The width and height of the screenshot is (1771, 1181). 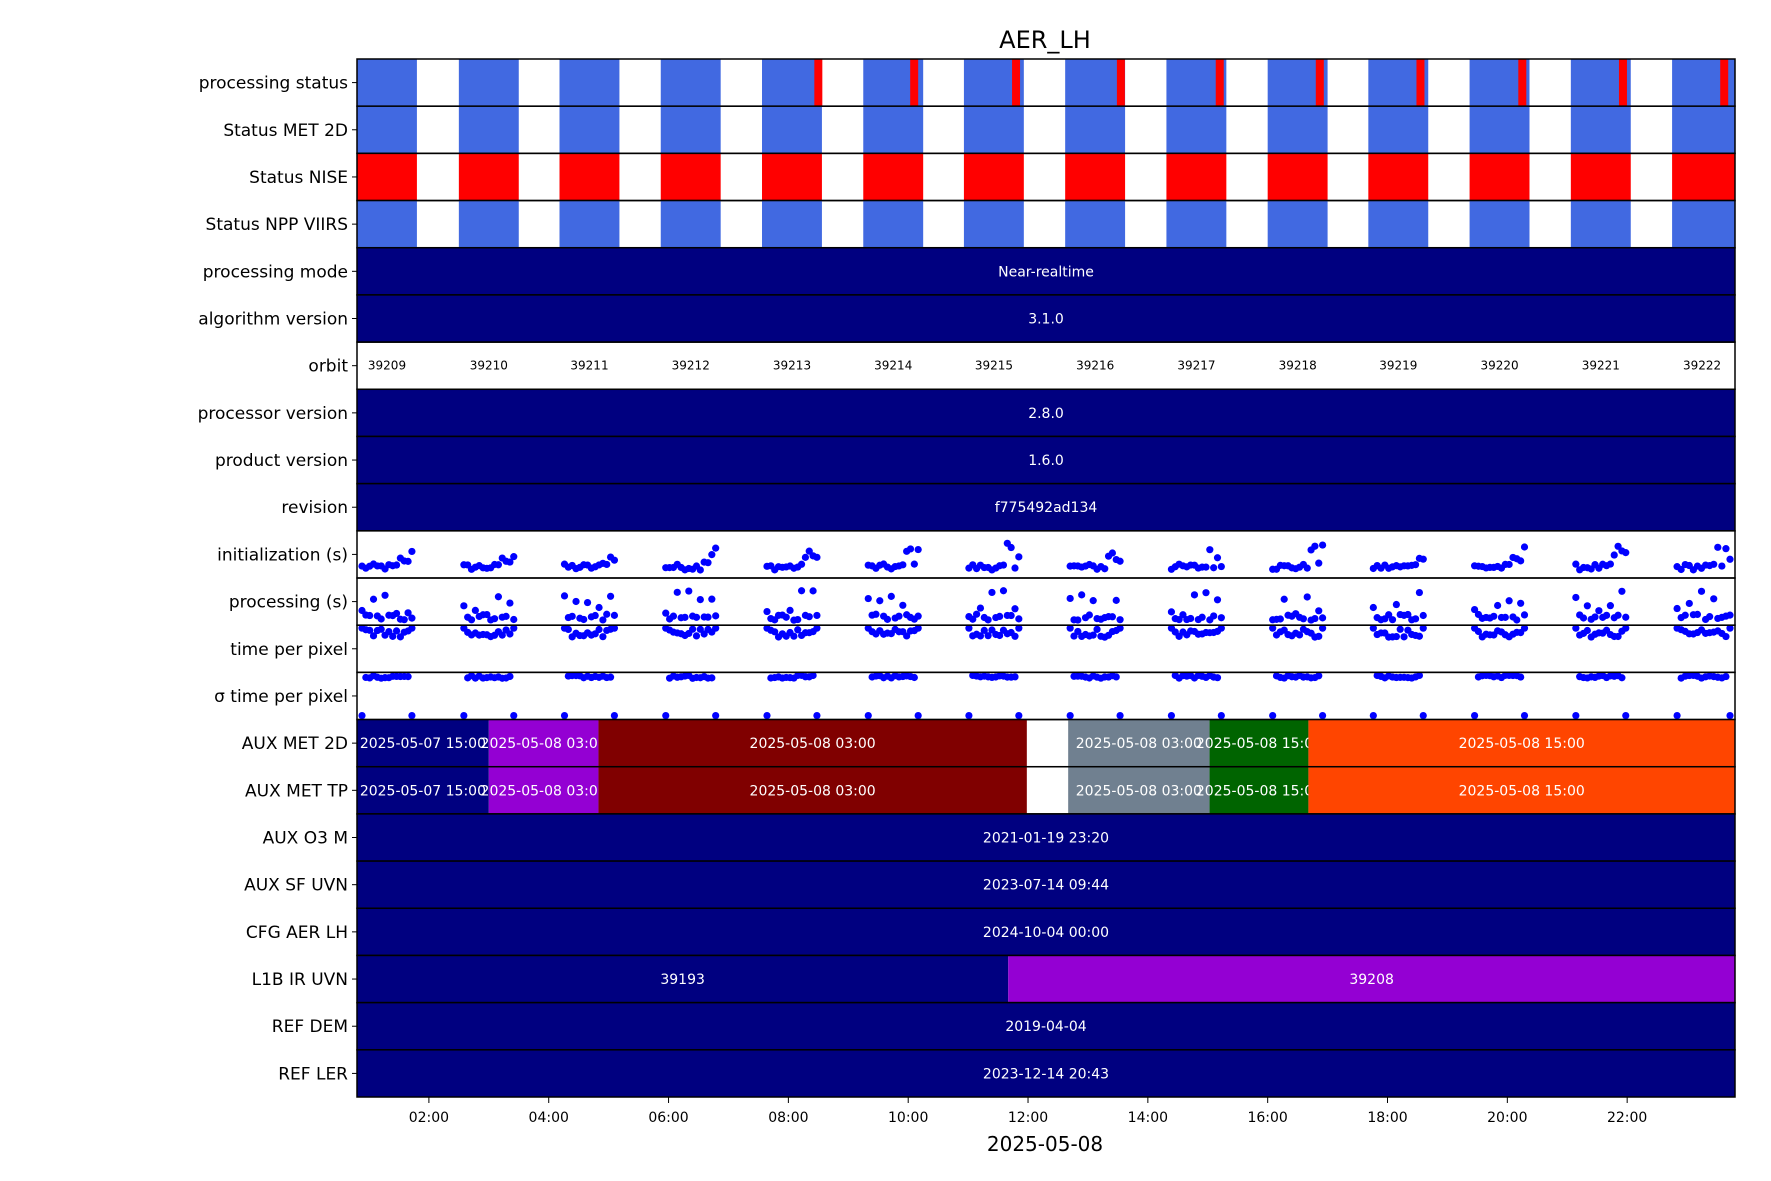 What do you see at coordinates (908, 1118) in the screenshot?
I see `x-tick-label: 10:00` at bounding box center [908, 1118].